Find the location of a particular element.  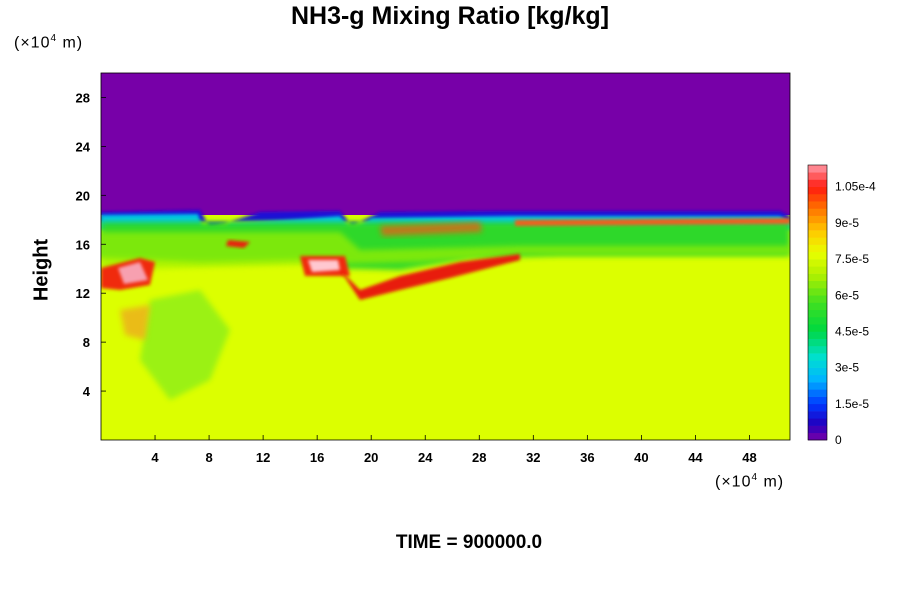

x-tick-label: 40 is located at coordinates (641, 457).